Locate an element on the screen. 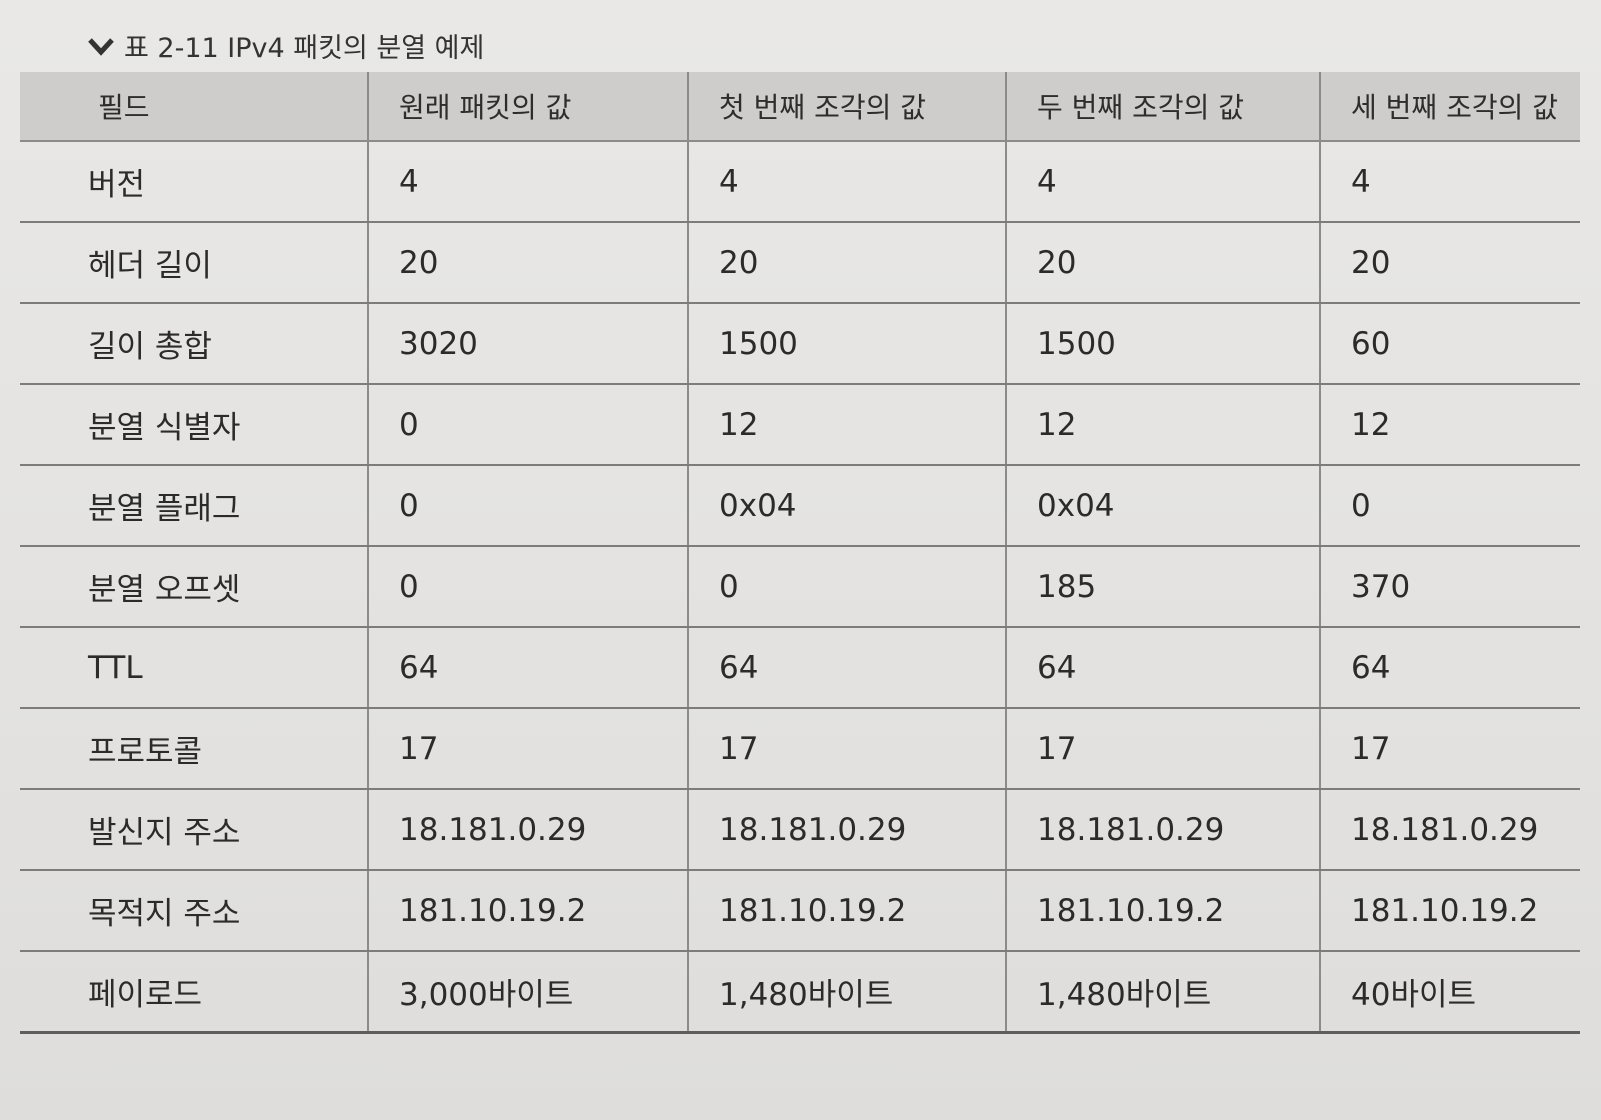 This screenshot has height=1120, width=1601. table-caption: 표 2-11 IPv4 패킷의 분열 예제 is located at coordinates (286, 45).